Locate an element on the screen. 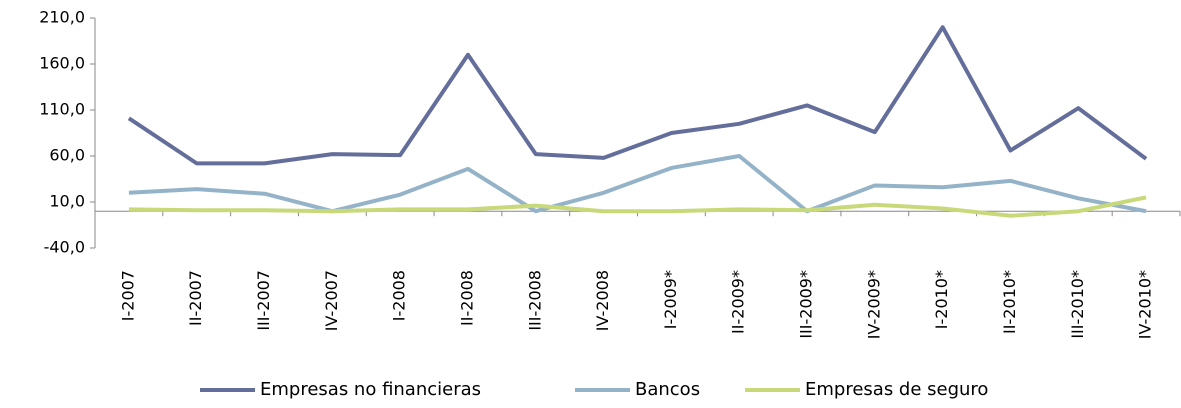  legend-label: Bancos is located at coordinates (667, 389).